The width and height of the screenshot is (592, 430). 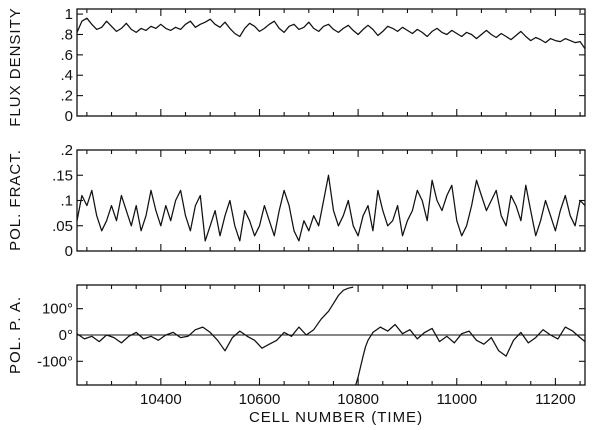 I want to click on y-tick-label-polpa: -100°, so click(x=55, y=361).